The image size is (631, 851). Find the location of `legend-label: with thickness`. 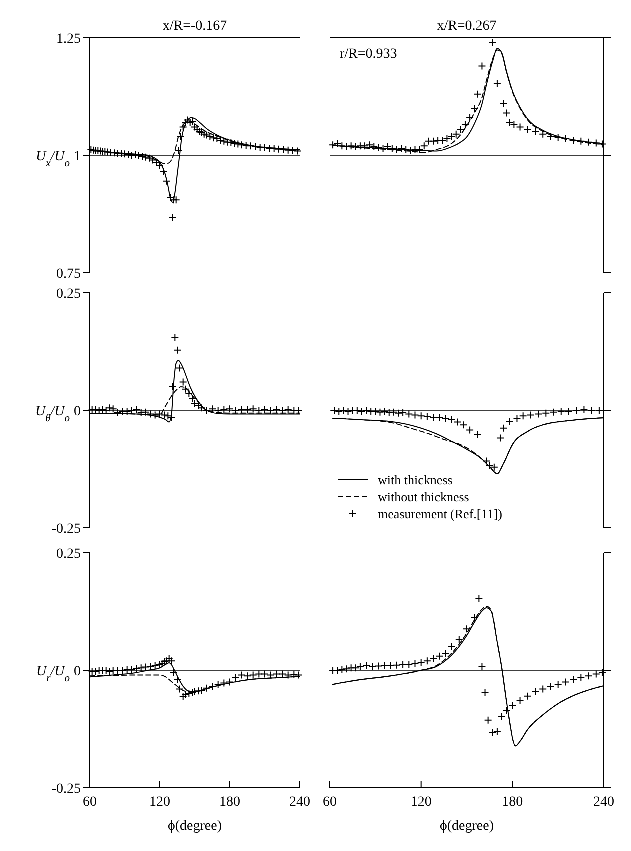

legend-label: with thickness is located at coordinates (415, 480).